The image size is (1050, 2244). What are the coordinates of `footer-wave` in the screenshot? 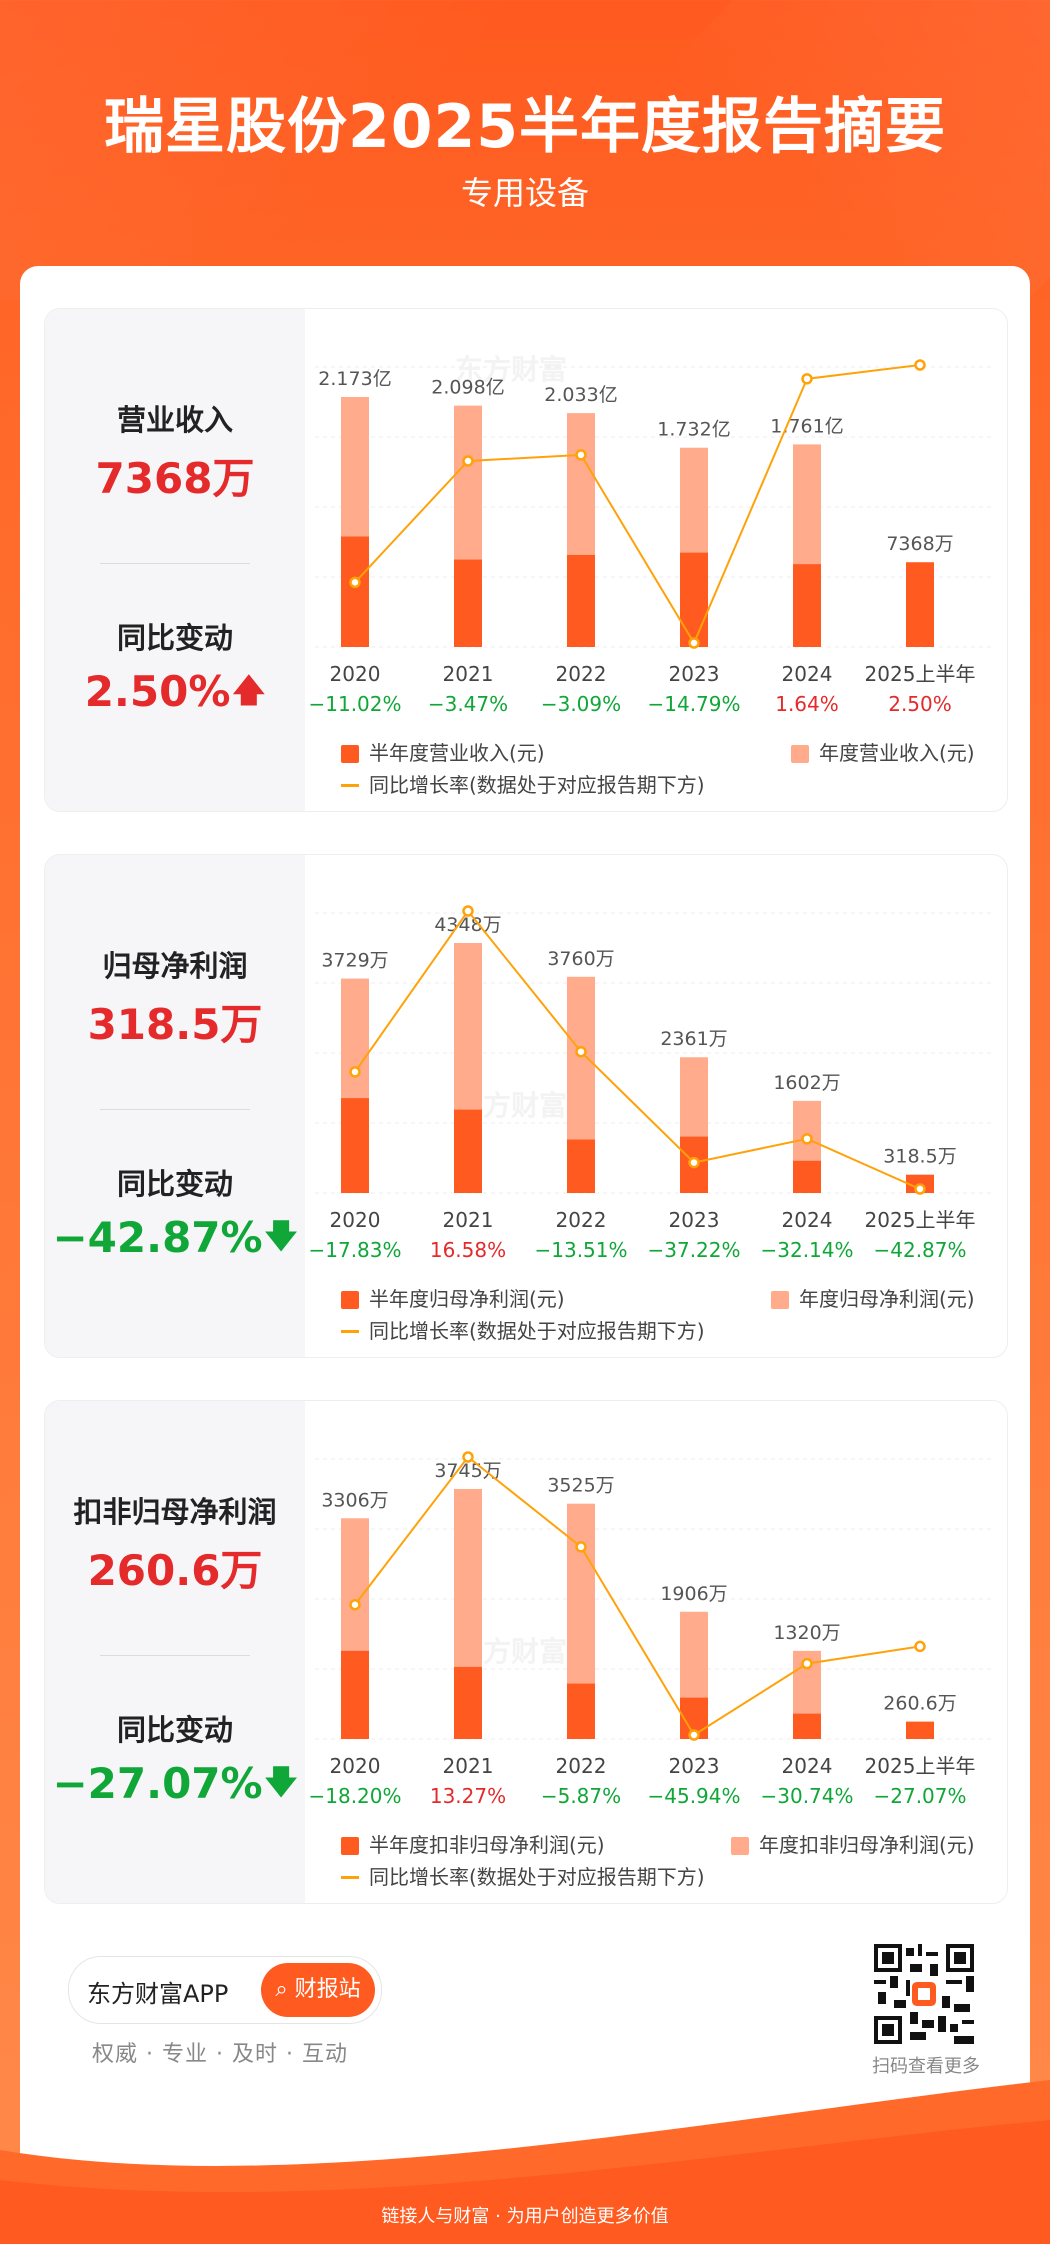 It's located at (525, 2162).